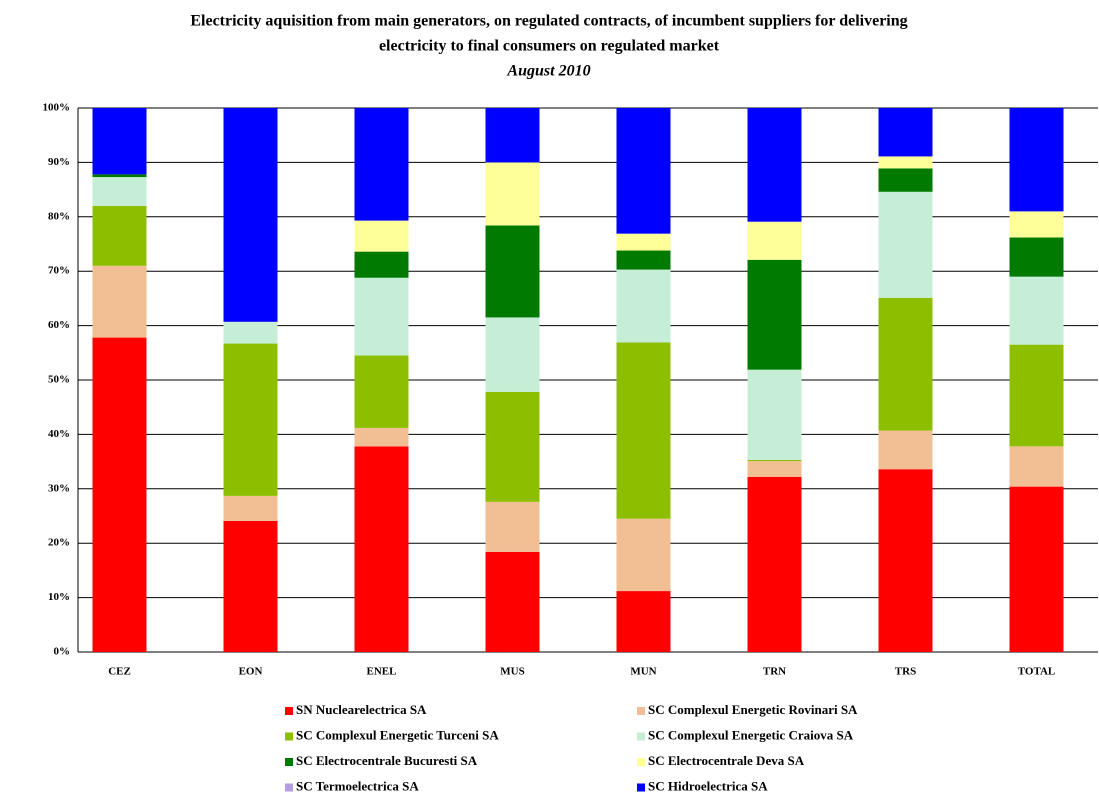 Image resolution: width=1099 pixels, height=797 pixels. I want to click on x-tick-label: TRS, so click(905, 672).